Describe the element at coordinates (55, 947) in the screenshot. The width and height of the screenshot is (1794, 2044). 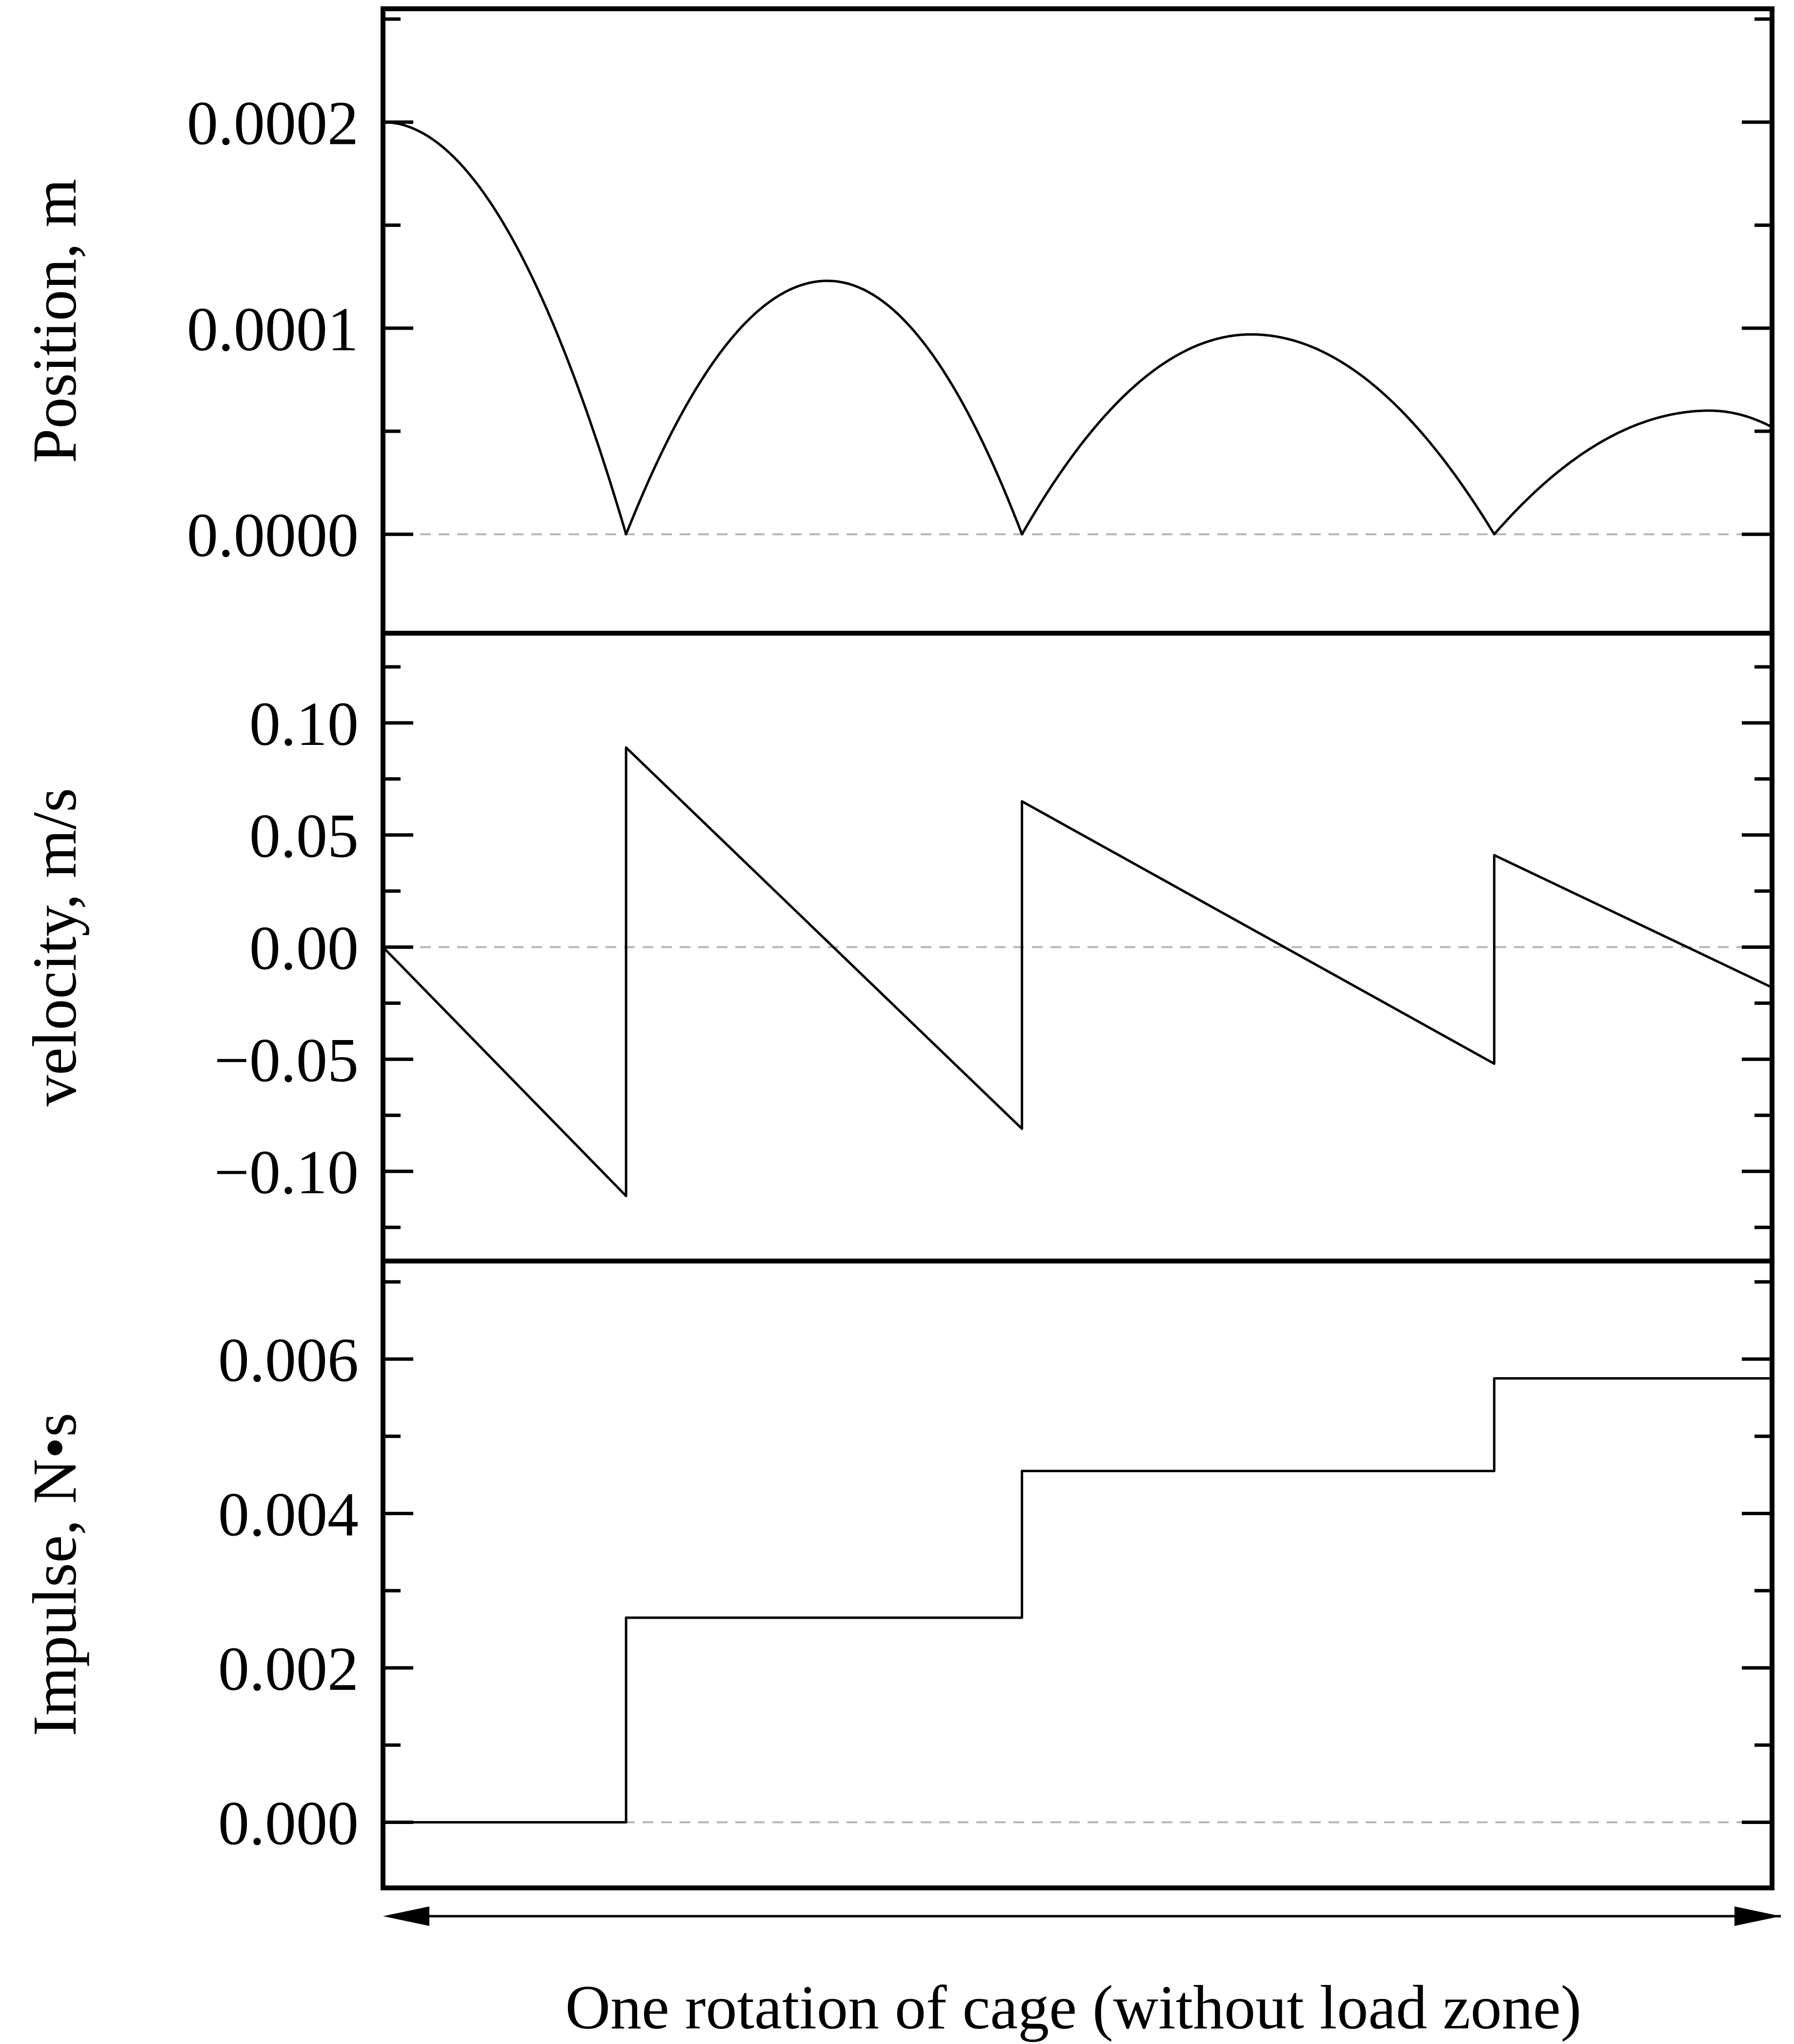
I see `velocity-y-axis-title: velocity, m/s` at that location.